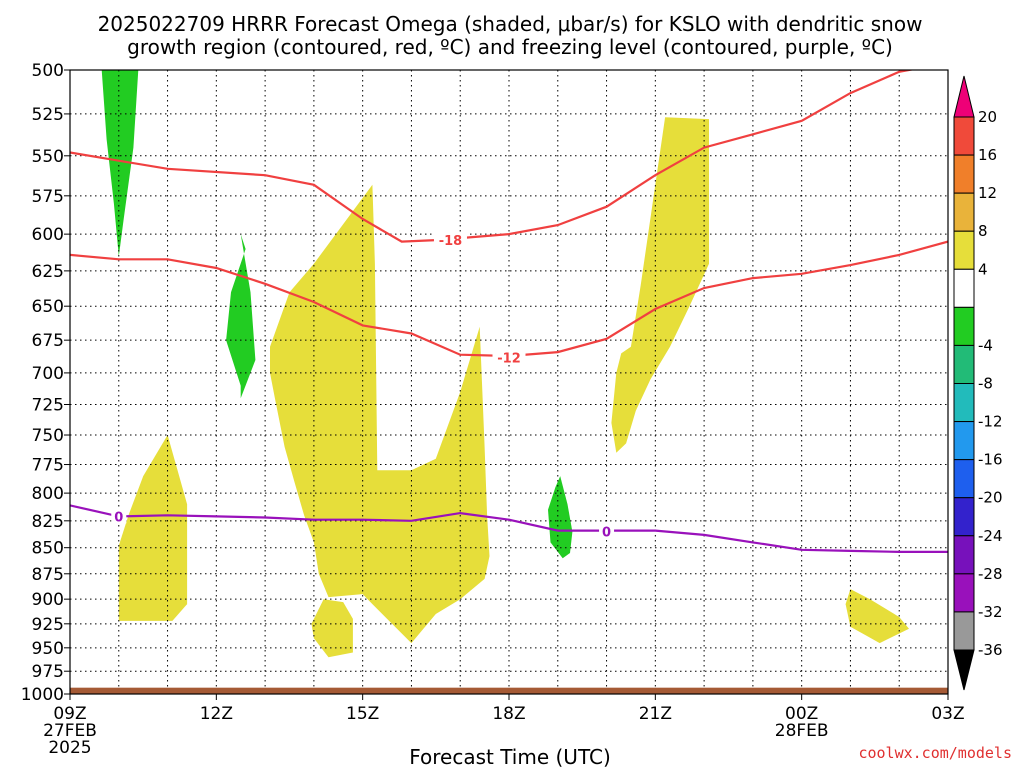  What do you see at coordinates (964, 670) in the screenshot?
I see `colorbar-bottom-arrow` at bounding box center [964, 670].